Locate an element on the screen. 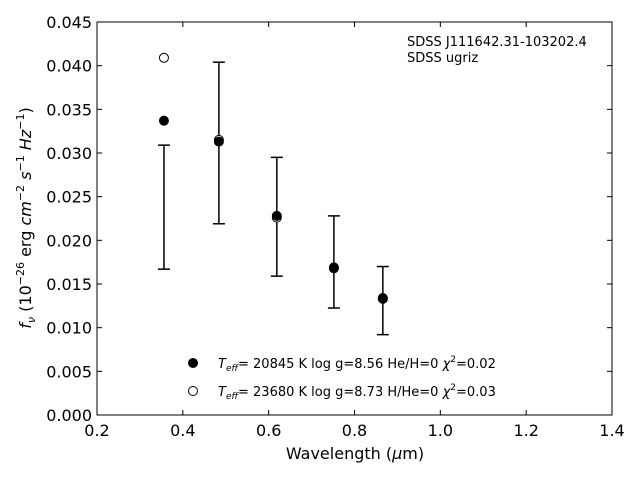  annotation-survey: SDSS ugriz is located at coordinates (442, 58).